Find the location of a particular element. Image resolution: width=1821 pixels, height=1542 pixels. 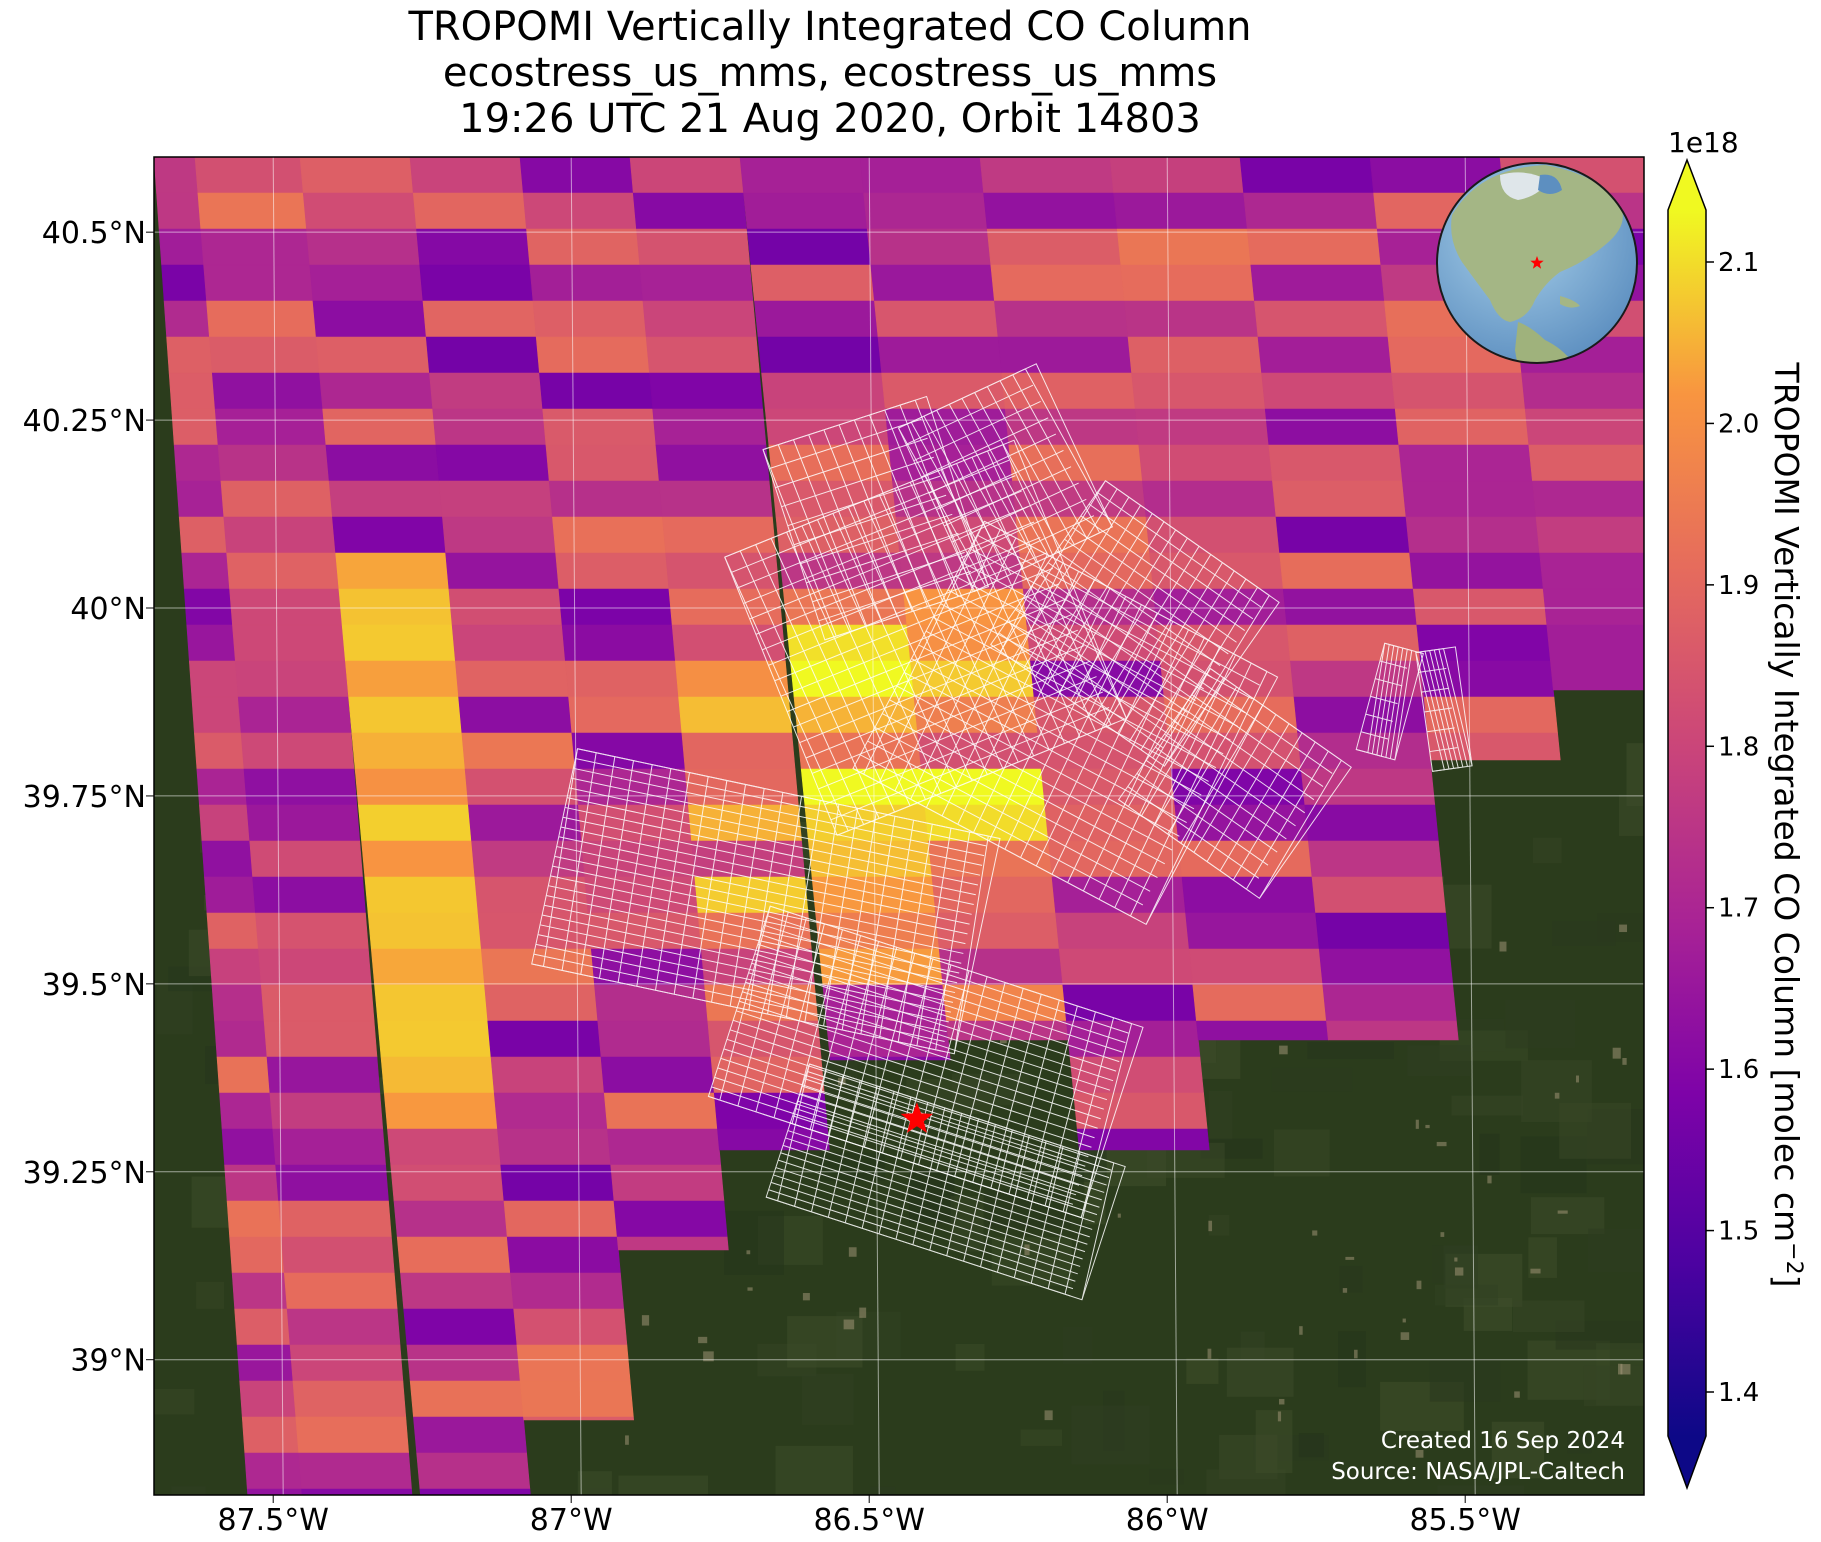

lat-tick-label: 39.75°N is located at coordinates (84, 797).